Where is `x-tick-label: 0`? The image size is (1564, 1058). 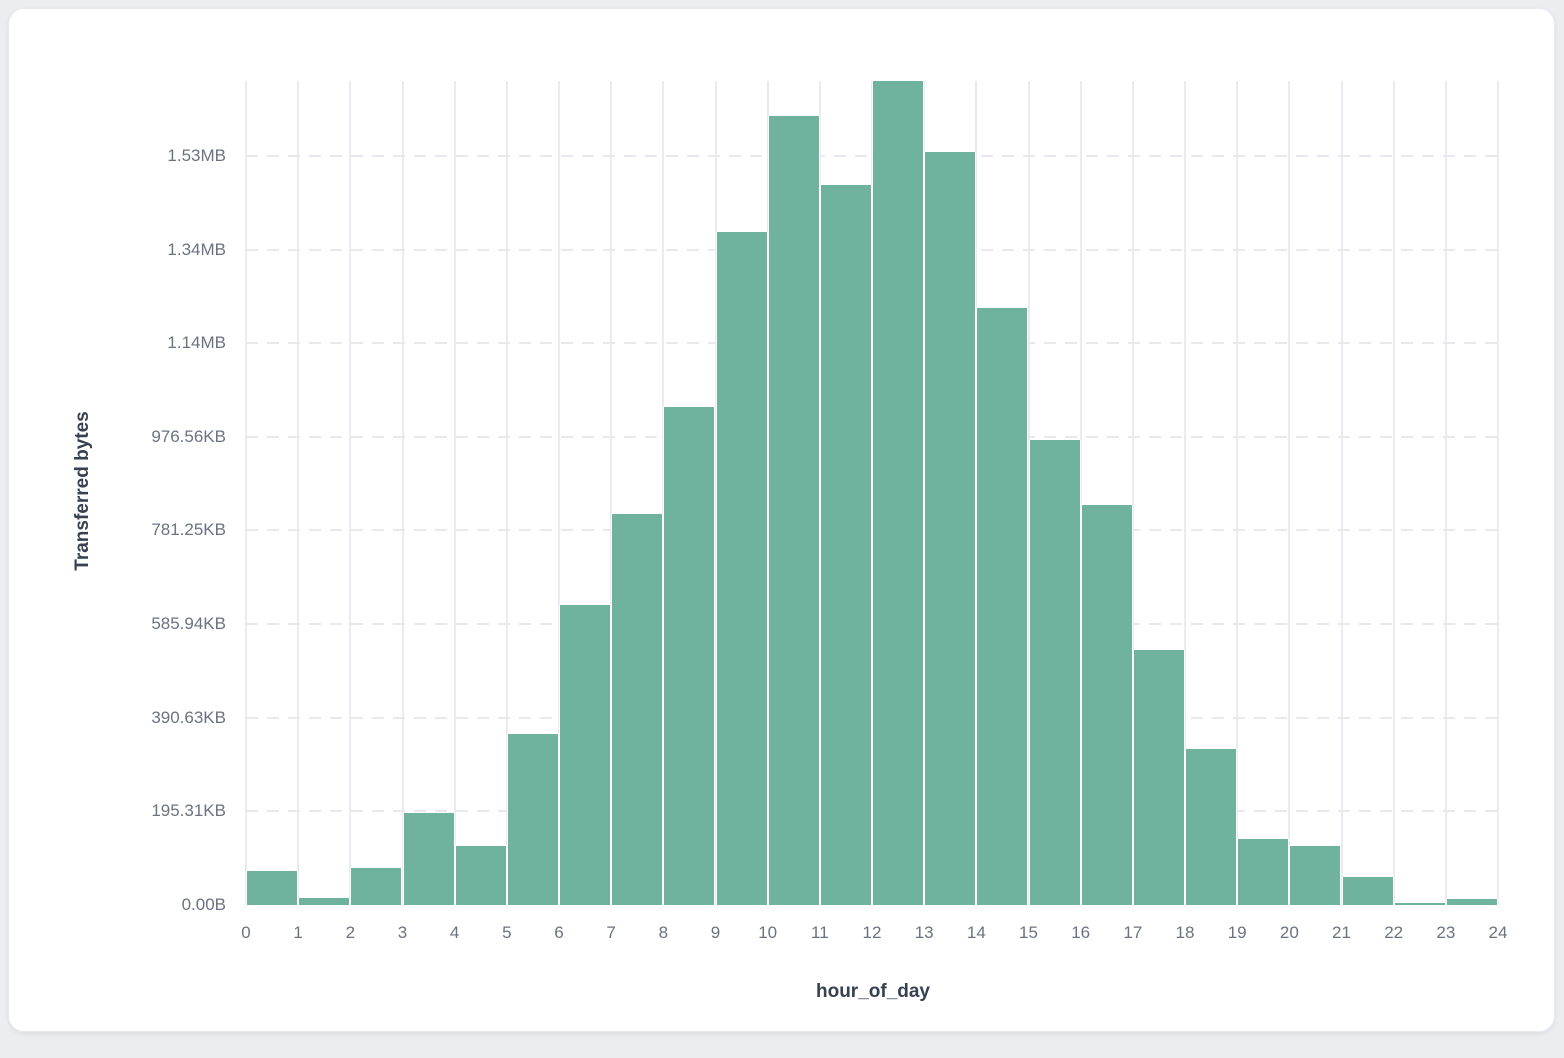 x-tick-label: 0 is located at coordinates (246, 932).